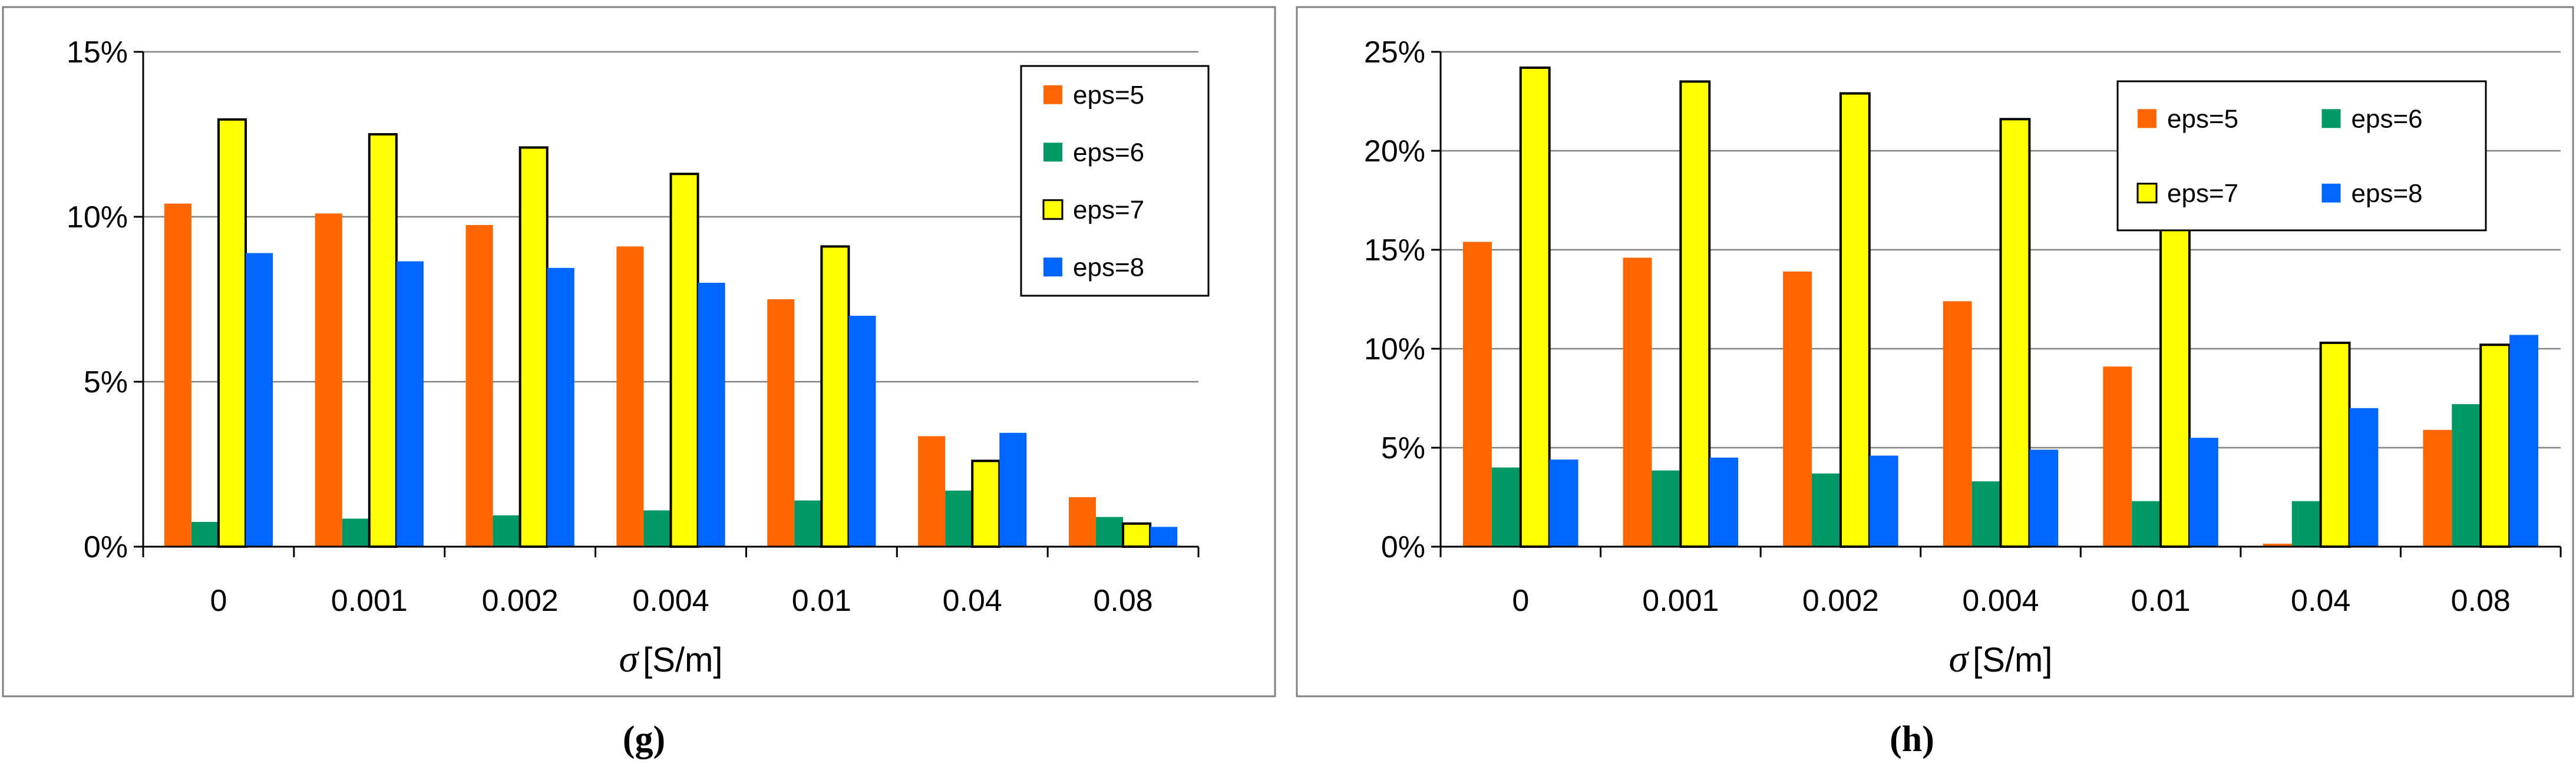  I want to click on legend-label-eps=8: eps=8, so click(2387, 193).